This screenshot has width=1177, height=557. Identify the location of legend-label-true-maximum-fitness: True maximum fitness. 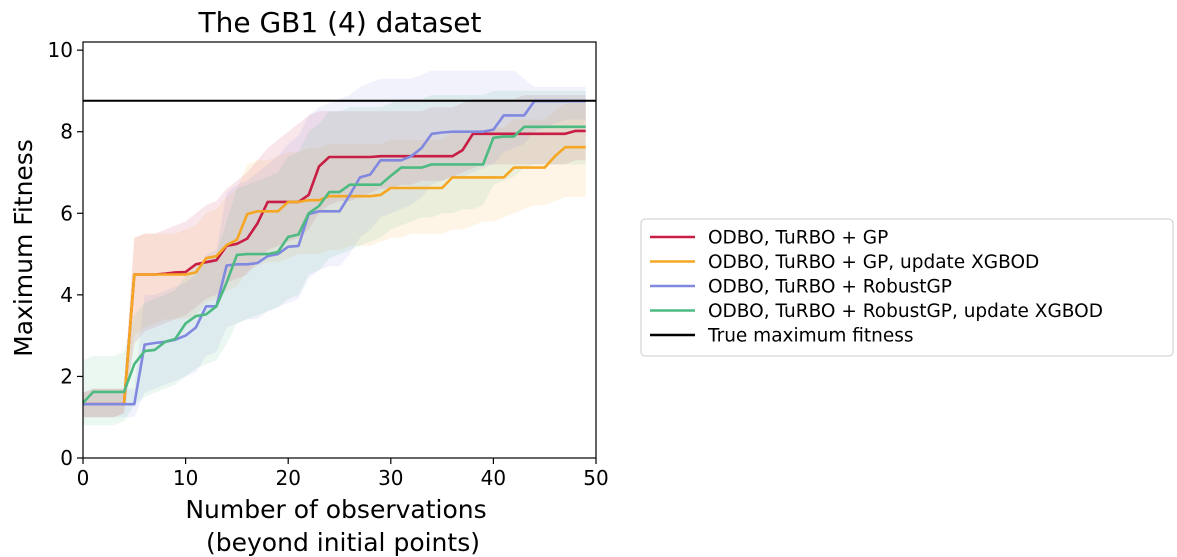
(810, 336).